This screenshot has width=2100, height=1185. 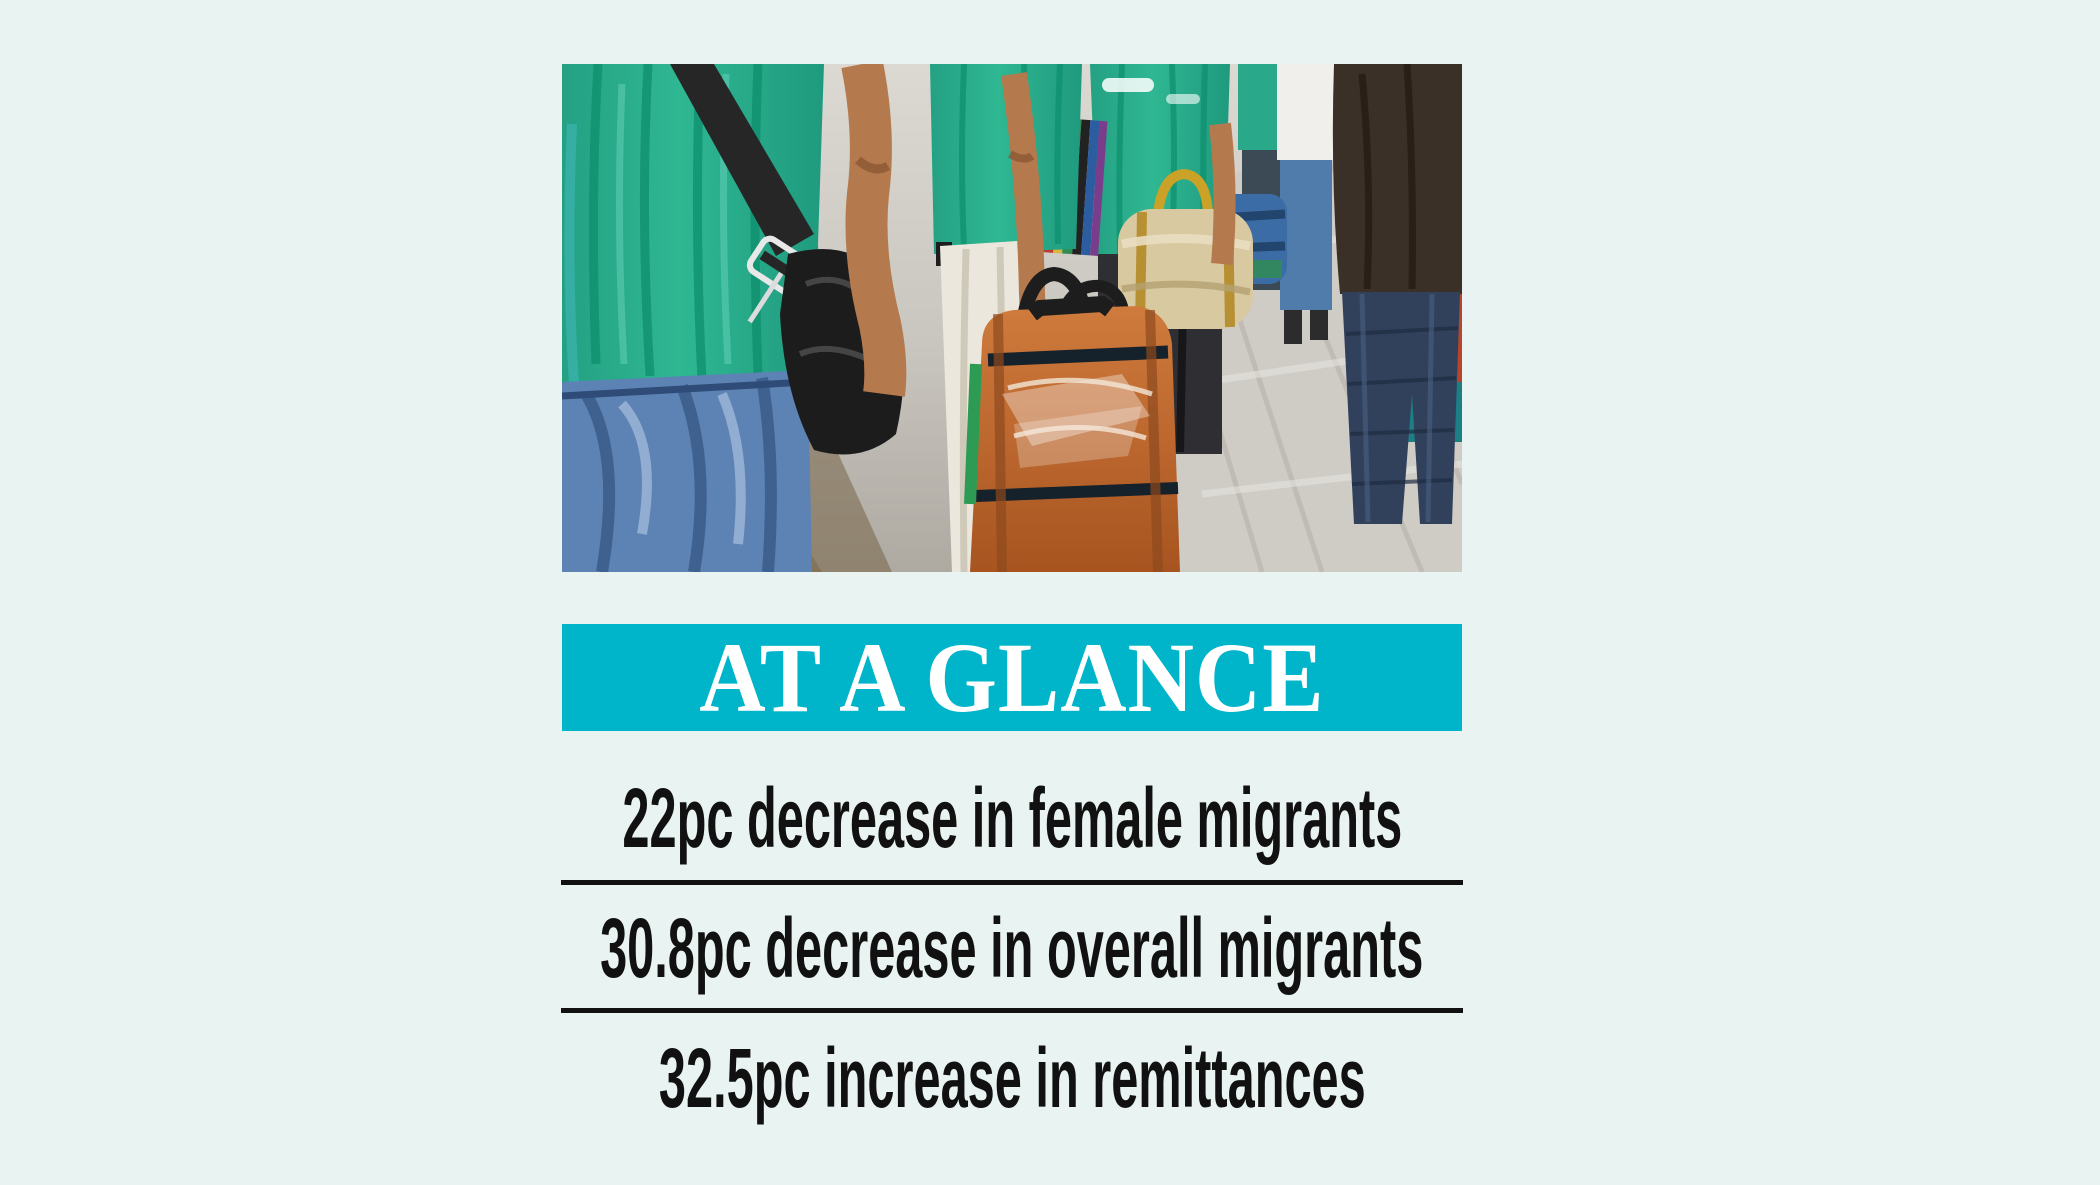 I want to click on bag-strap, so click(x=742, y=160).